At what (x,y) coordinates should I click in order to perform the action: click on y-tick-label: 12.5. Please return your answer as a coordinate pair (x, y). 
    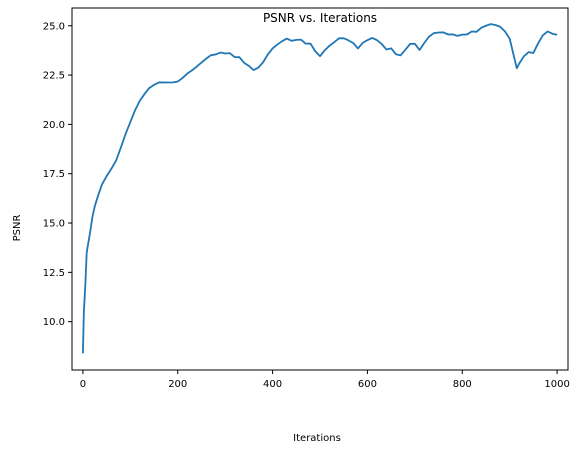
    Looking at the image, I should click on (54, 273).